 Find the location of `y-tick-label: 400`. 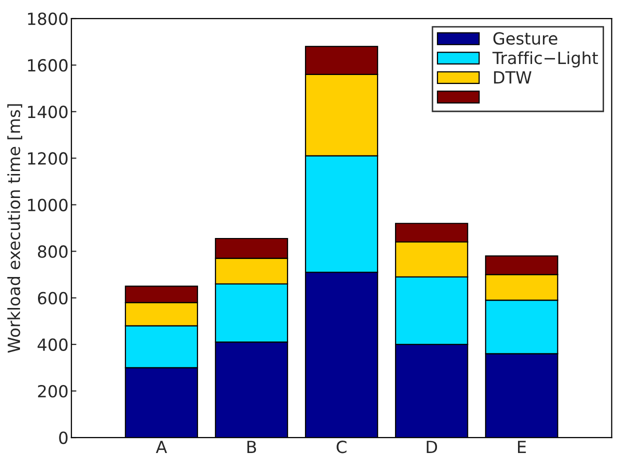

y-tick-label: 400 is located at coordinates (53, 344).